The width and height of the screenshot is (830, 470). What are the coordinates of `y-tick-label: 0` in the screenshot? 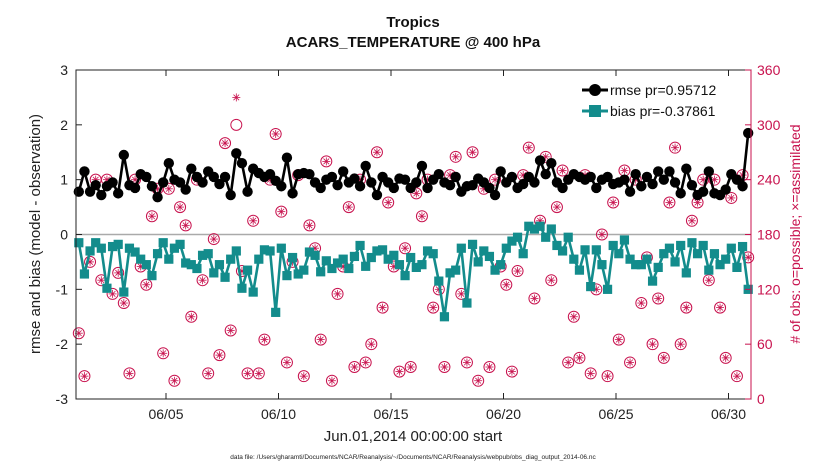 It's located at (64, 235).